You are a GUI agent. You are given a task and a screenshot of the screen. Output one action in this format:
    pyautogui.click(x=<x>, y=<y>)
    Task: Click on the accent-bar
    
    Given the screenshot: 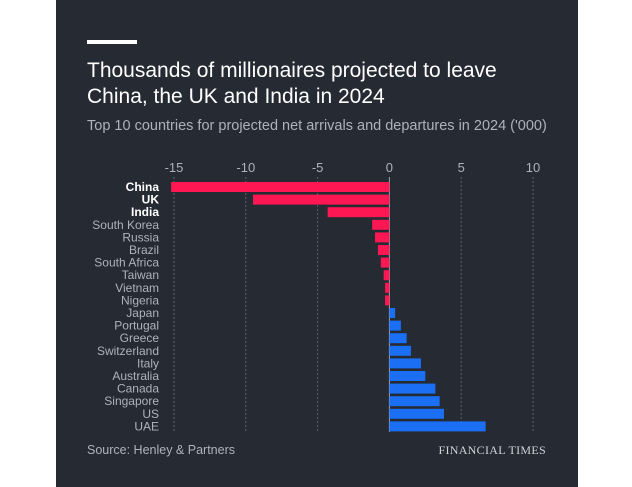 What is the action you would take?
    pyautogui.click(x=112, y=42)
    